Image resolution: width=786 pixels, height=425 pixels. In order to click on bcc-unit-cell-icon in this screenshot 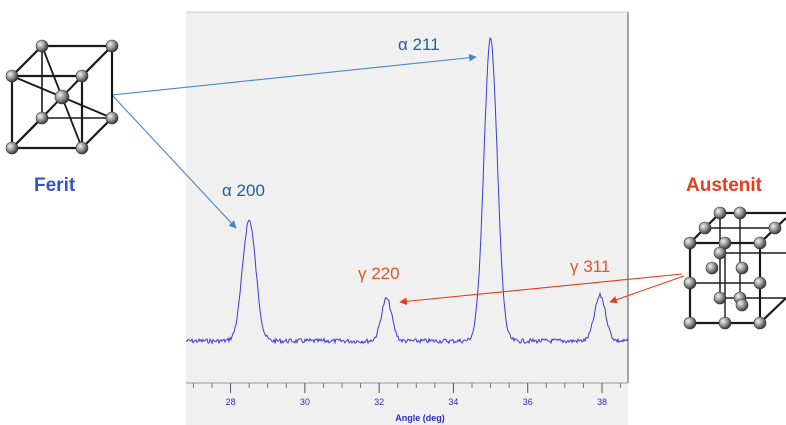, I will do `click(62, 97)`.